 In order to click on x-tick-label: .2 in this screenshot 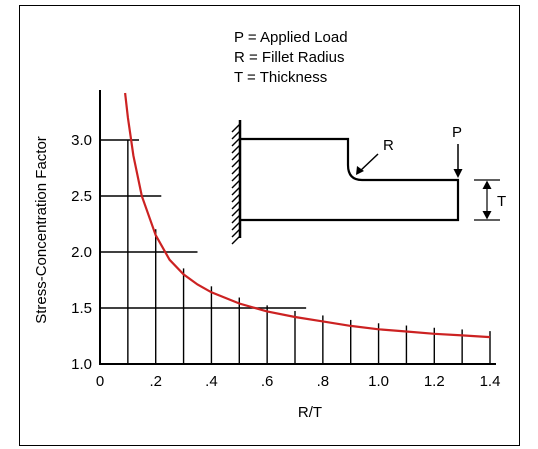, I will do `click(155, 381)`.